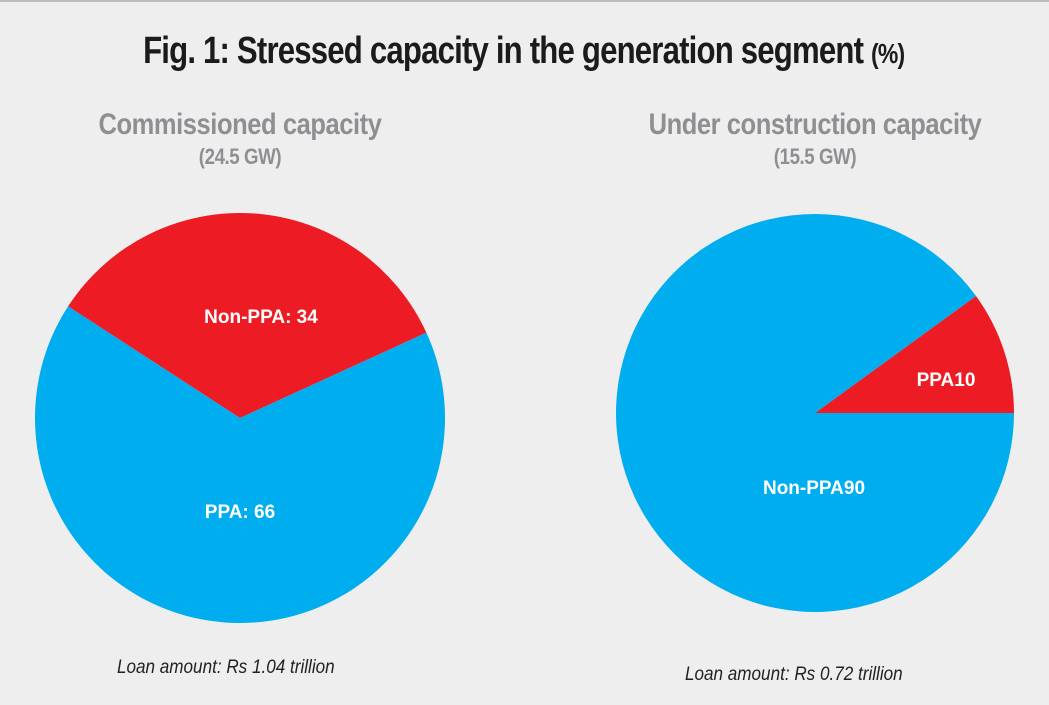 This screenshot has height=705, width=1049. Describe the element at coordinates (524, 1) in the screenshot. I see `top-border` at that location.